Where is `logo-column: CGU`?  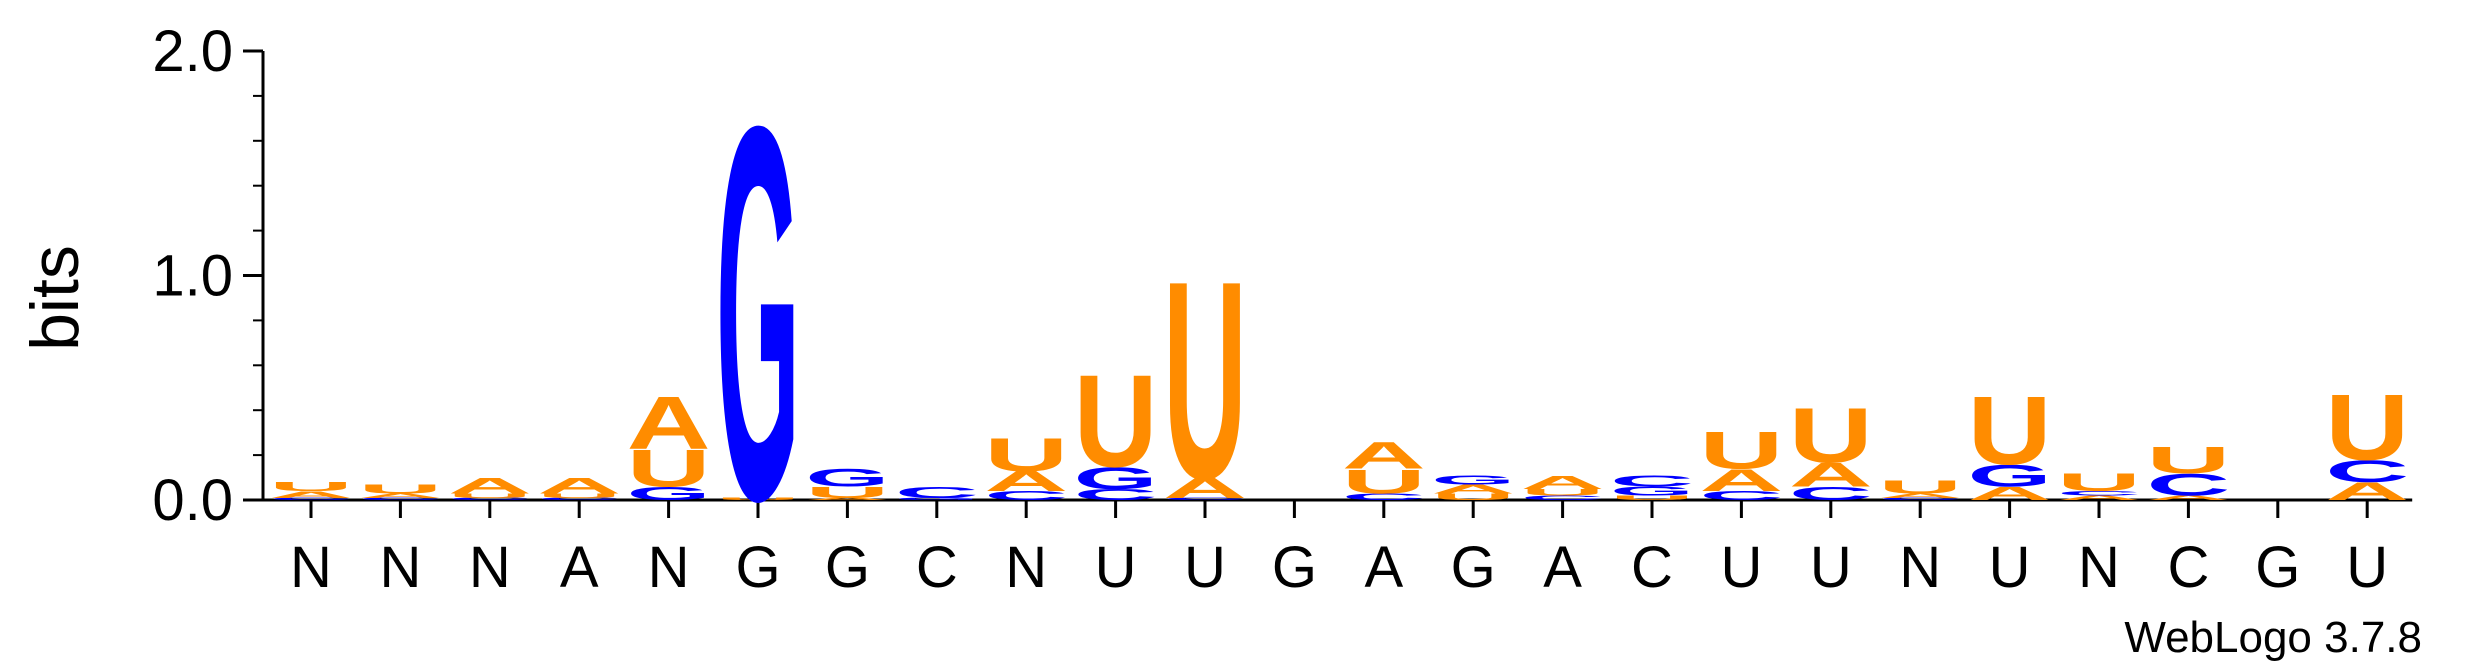
logo-column: CGU is located at coordinates (1116, 425).